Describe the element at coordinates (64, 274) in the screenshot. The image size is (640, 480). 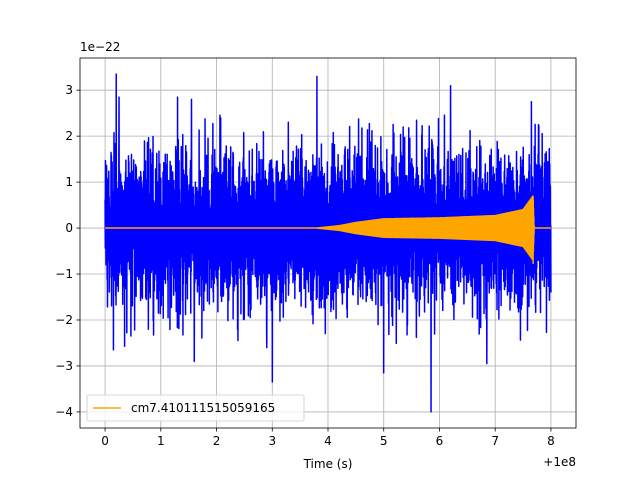
I see `y-tick-label: −1` at that location.